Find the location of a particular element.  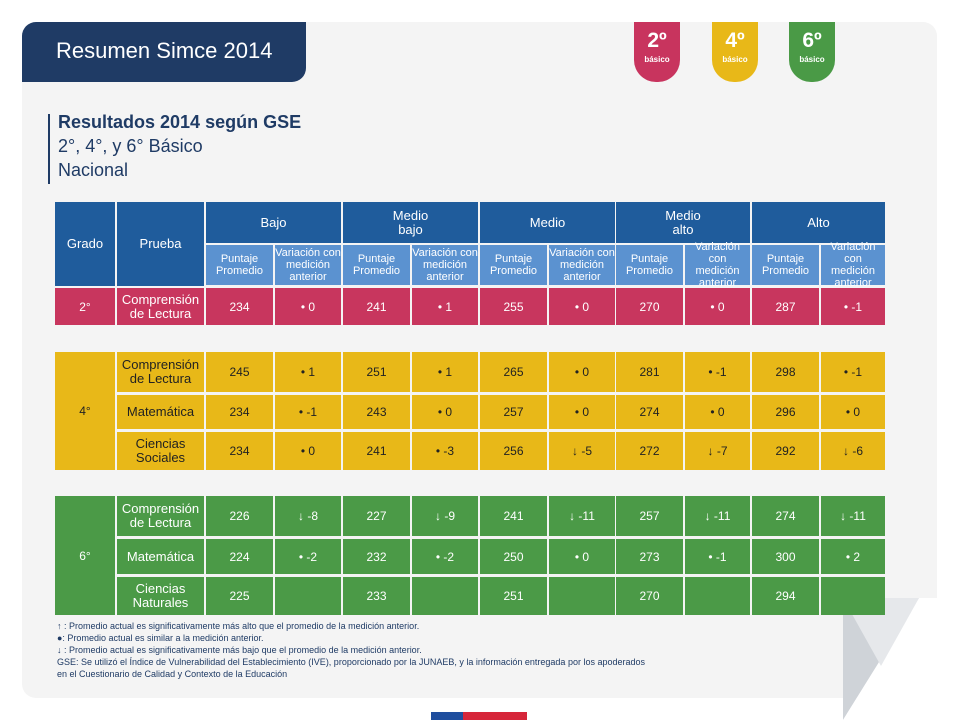

badge-6-basico: 6º básico is located at coordinates (812, 52).